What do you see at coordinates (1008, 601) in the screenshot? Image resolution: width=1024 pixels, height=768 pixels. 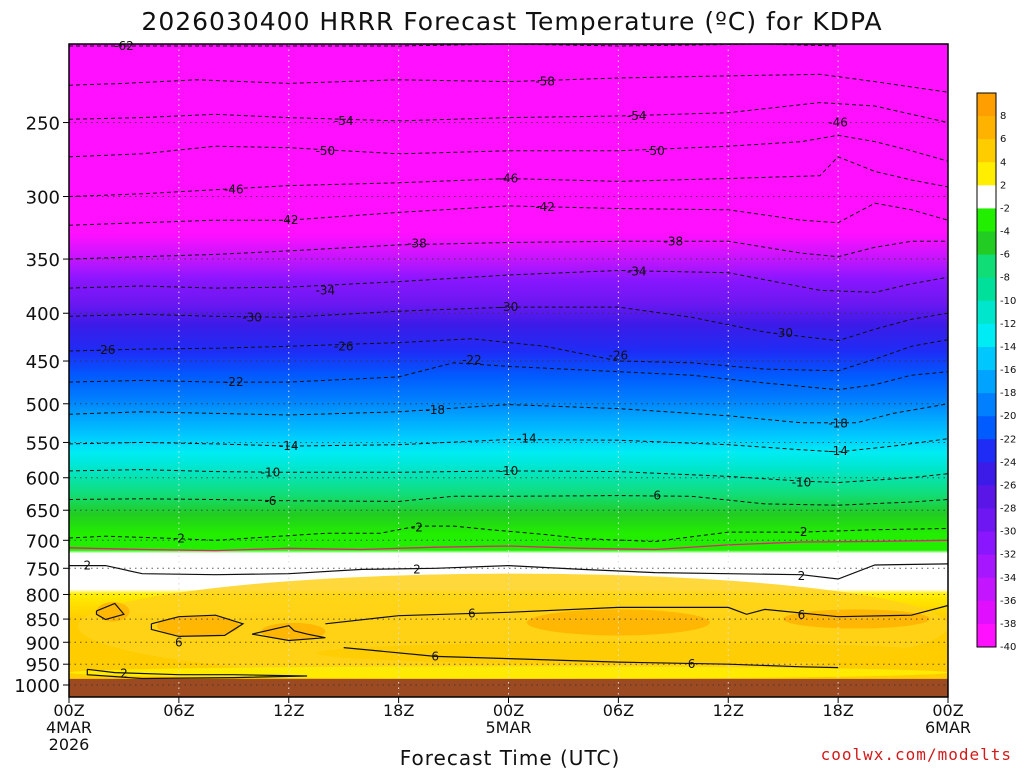 I see `colorbar-label: -36` at bounding box center [1008, 601].